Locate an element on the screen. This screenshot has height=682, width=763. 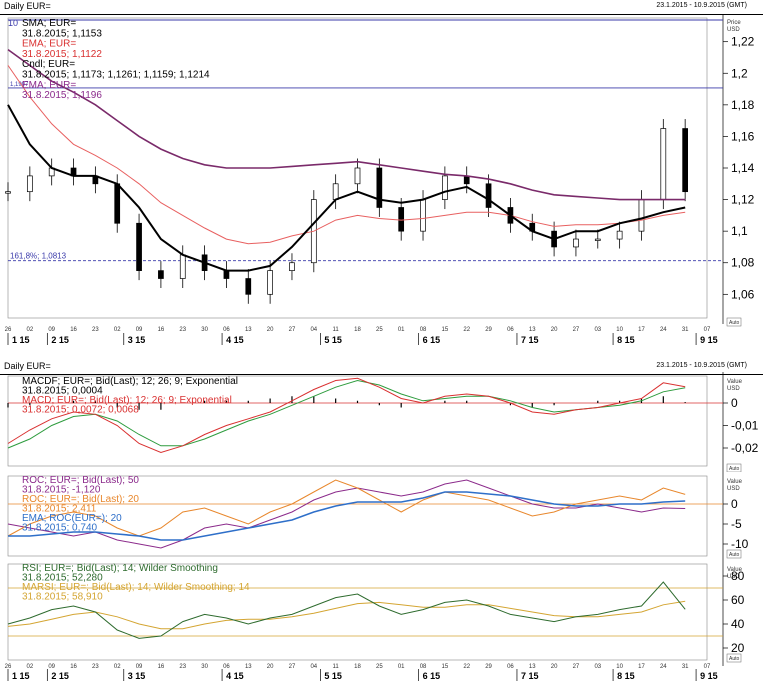
legend-entry: 31.8.2015; -1,120 is located at coordinates (61, 490).